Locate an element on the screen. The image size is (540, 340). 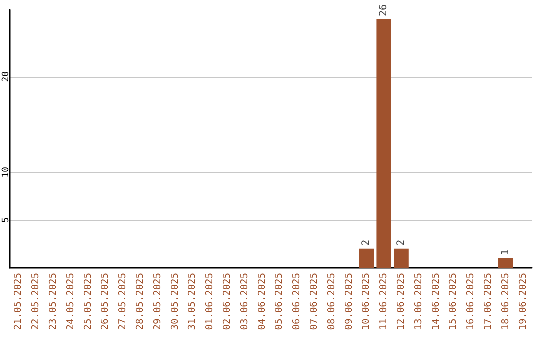
x-tick-label: 26.05.2025 is located at coordinates (106, 301).